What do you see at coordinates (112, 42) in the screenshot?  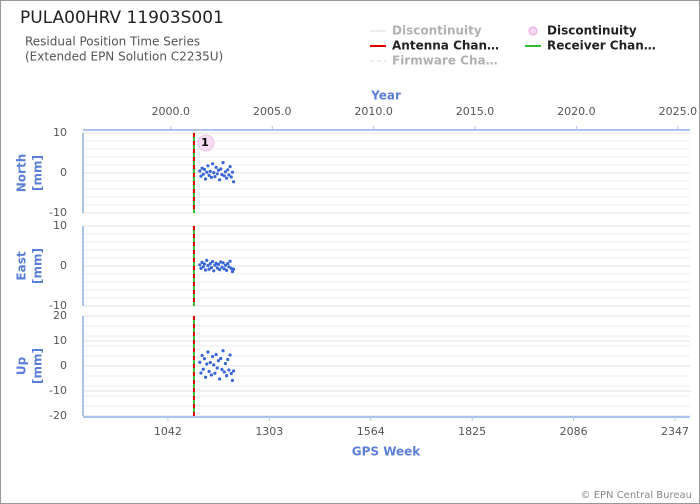 I see `subtitle: Residual Position Time Series` at bounding box center [112, 42].